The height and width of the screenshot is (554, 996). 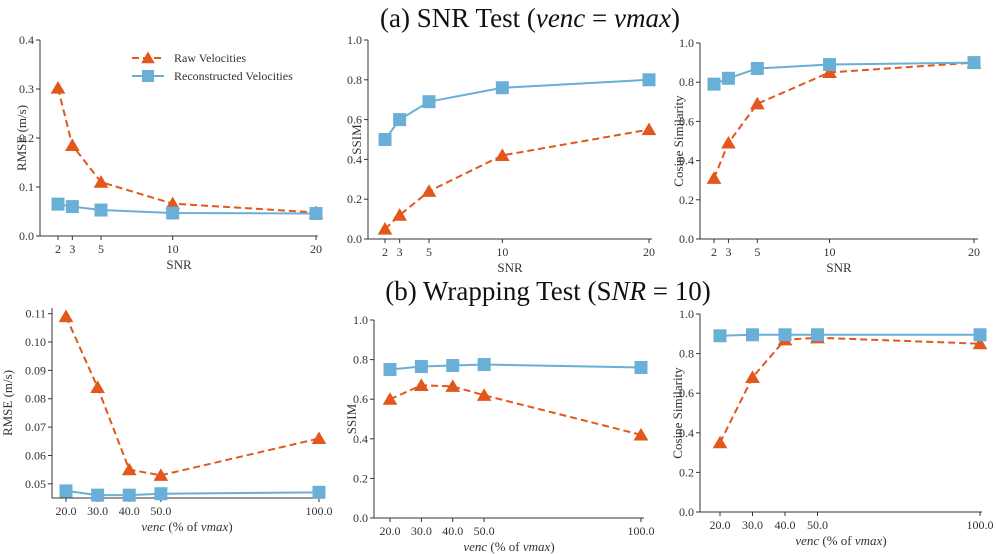 What do you see at coordinates (530, 18) in the screenshot?
I see `section-a-title: (a) SNR Test (venc = vmax)` at bounding box center [530, 18].